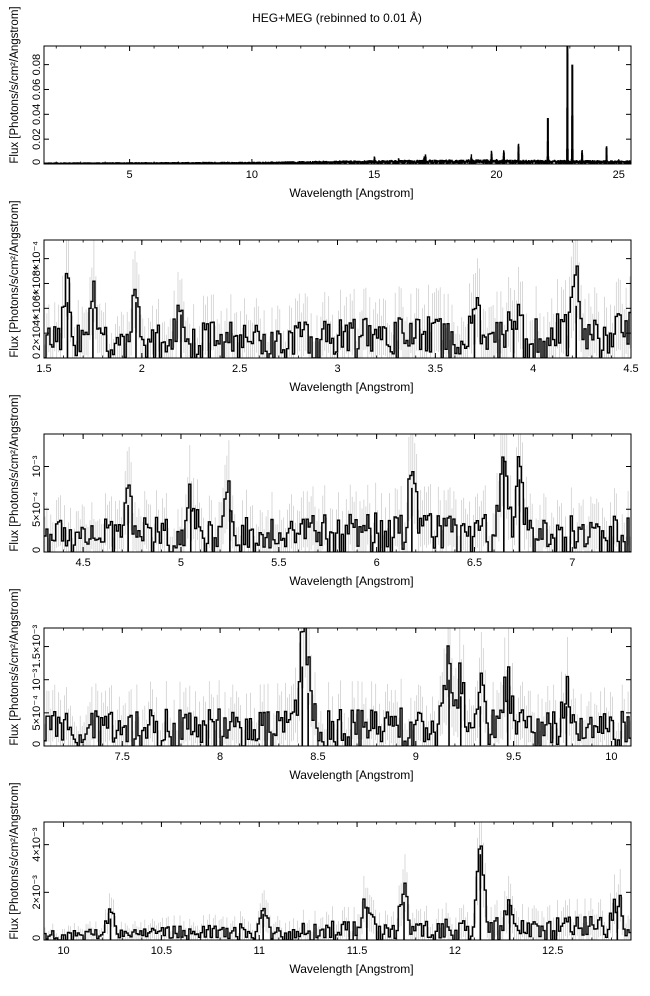 The height and width of the screenshot is (996, 650). I want to click on x-tick-label: 2.5, so click(239, 369).